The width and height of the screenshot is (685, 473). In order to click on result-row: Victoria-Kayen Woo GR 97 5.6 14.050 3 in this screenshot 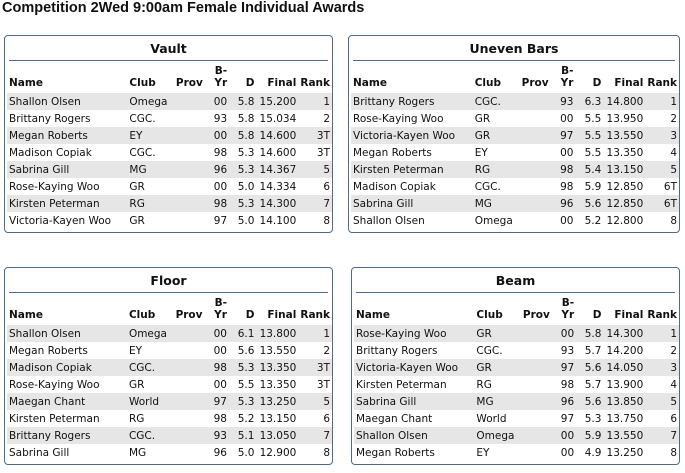, I will do `click(516, 367)`.